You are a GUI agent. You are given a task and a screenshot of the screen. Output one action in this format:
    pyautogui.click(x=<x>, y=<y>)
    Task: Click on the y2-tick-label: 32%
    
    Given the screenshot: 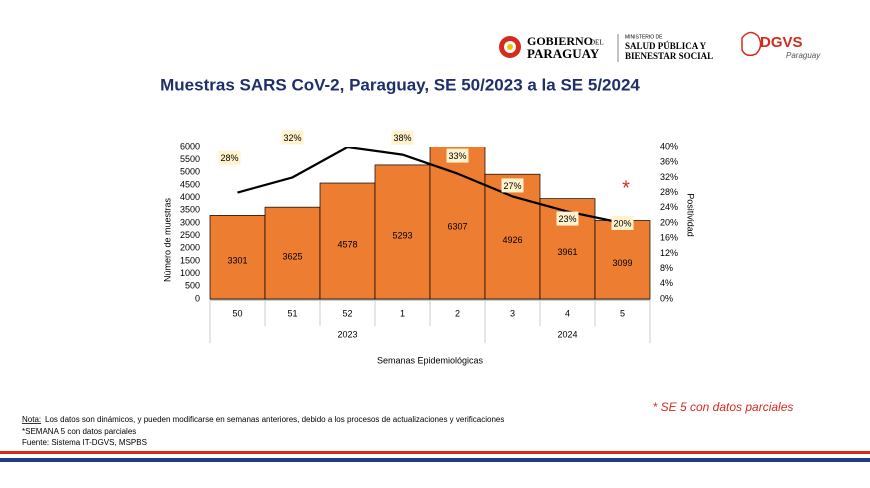 What is the action you would take?
    pyautogui.click(x=669, y=177)
    